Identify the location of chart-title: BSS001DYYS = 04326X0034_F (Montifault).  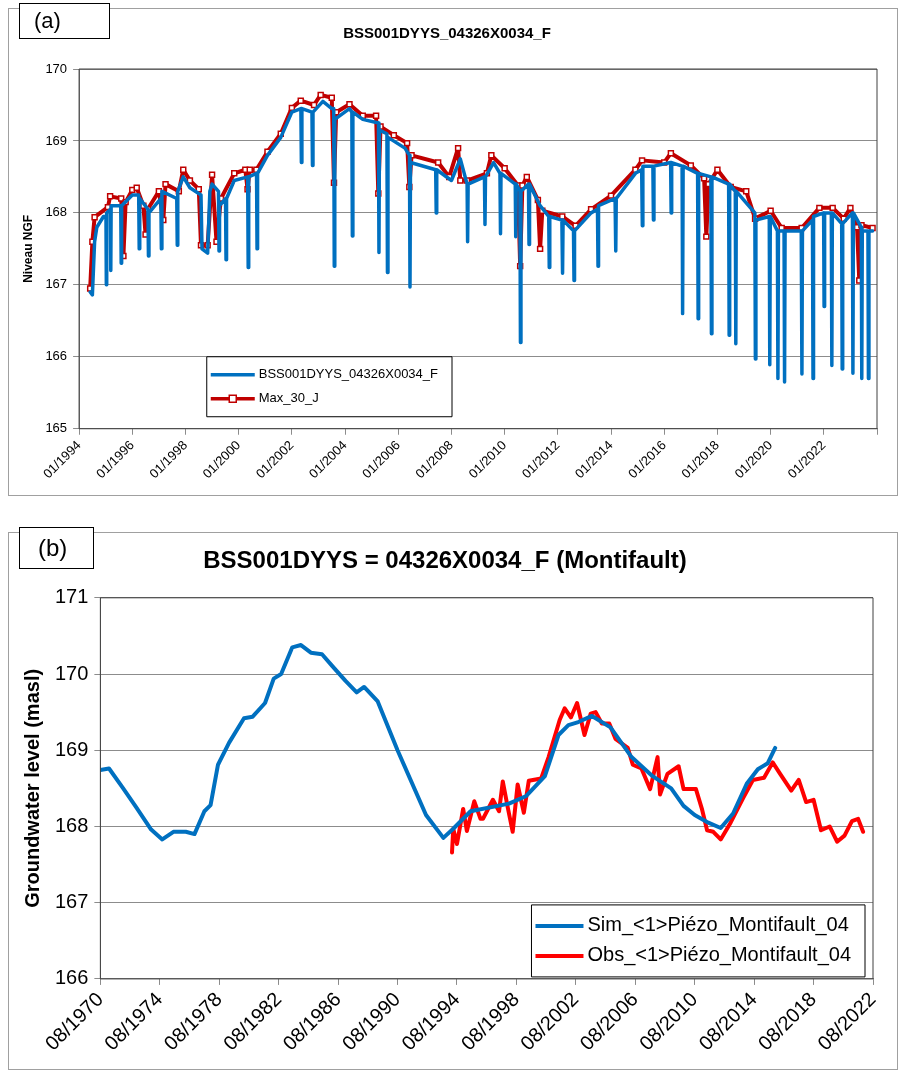
(445, 560).